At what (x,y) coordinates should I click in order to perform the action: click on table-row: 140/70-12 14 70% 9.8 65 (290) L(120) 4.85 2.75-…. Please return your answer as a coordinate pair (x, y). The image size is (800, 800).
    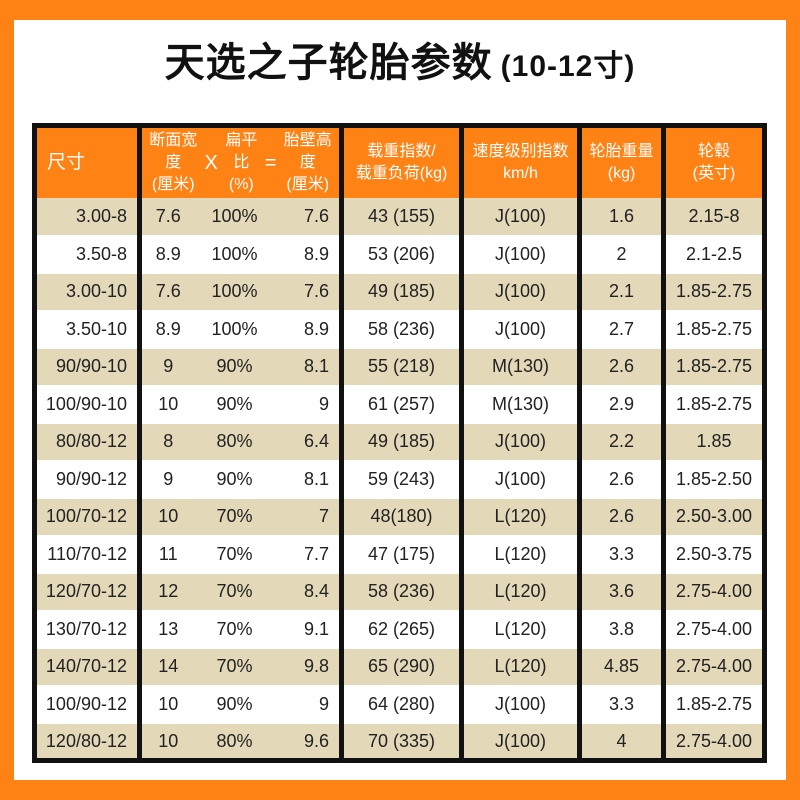
    Looking at the image, I should click on (399, 667).